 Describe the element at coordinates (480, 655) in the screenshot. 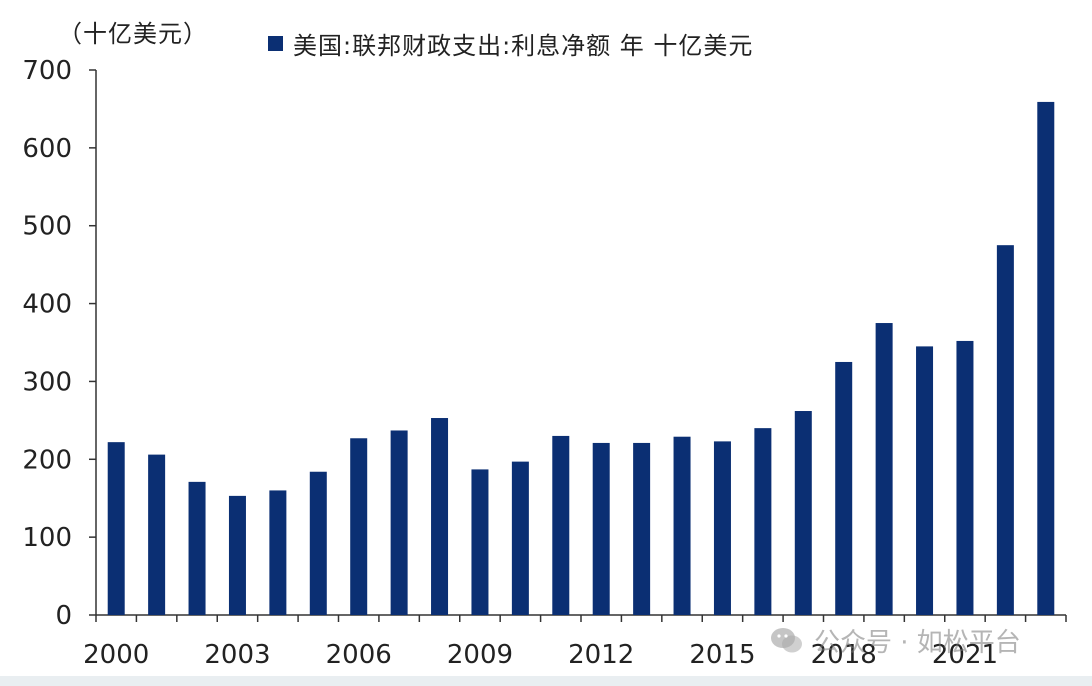

I see `x-tick-label: 2009` at that location.